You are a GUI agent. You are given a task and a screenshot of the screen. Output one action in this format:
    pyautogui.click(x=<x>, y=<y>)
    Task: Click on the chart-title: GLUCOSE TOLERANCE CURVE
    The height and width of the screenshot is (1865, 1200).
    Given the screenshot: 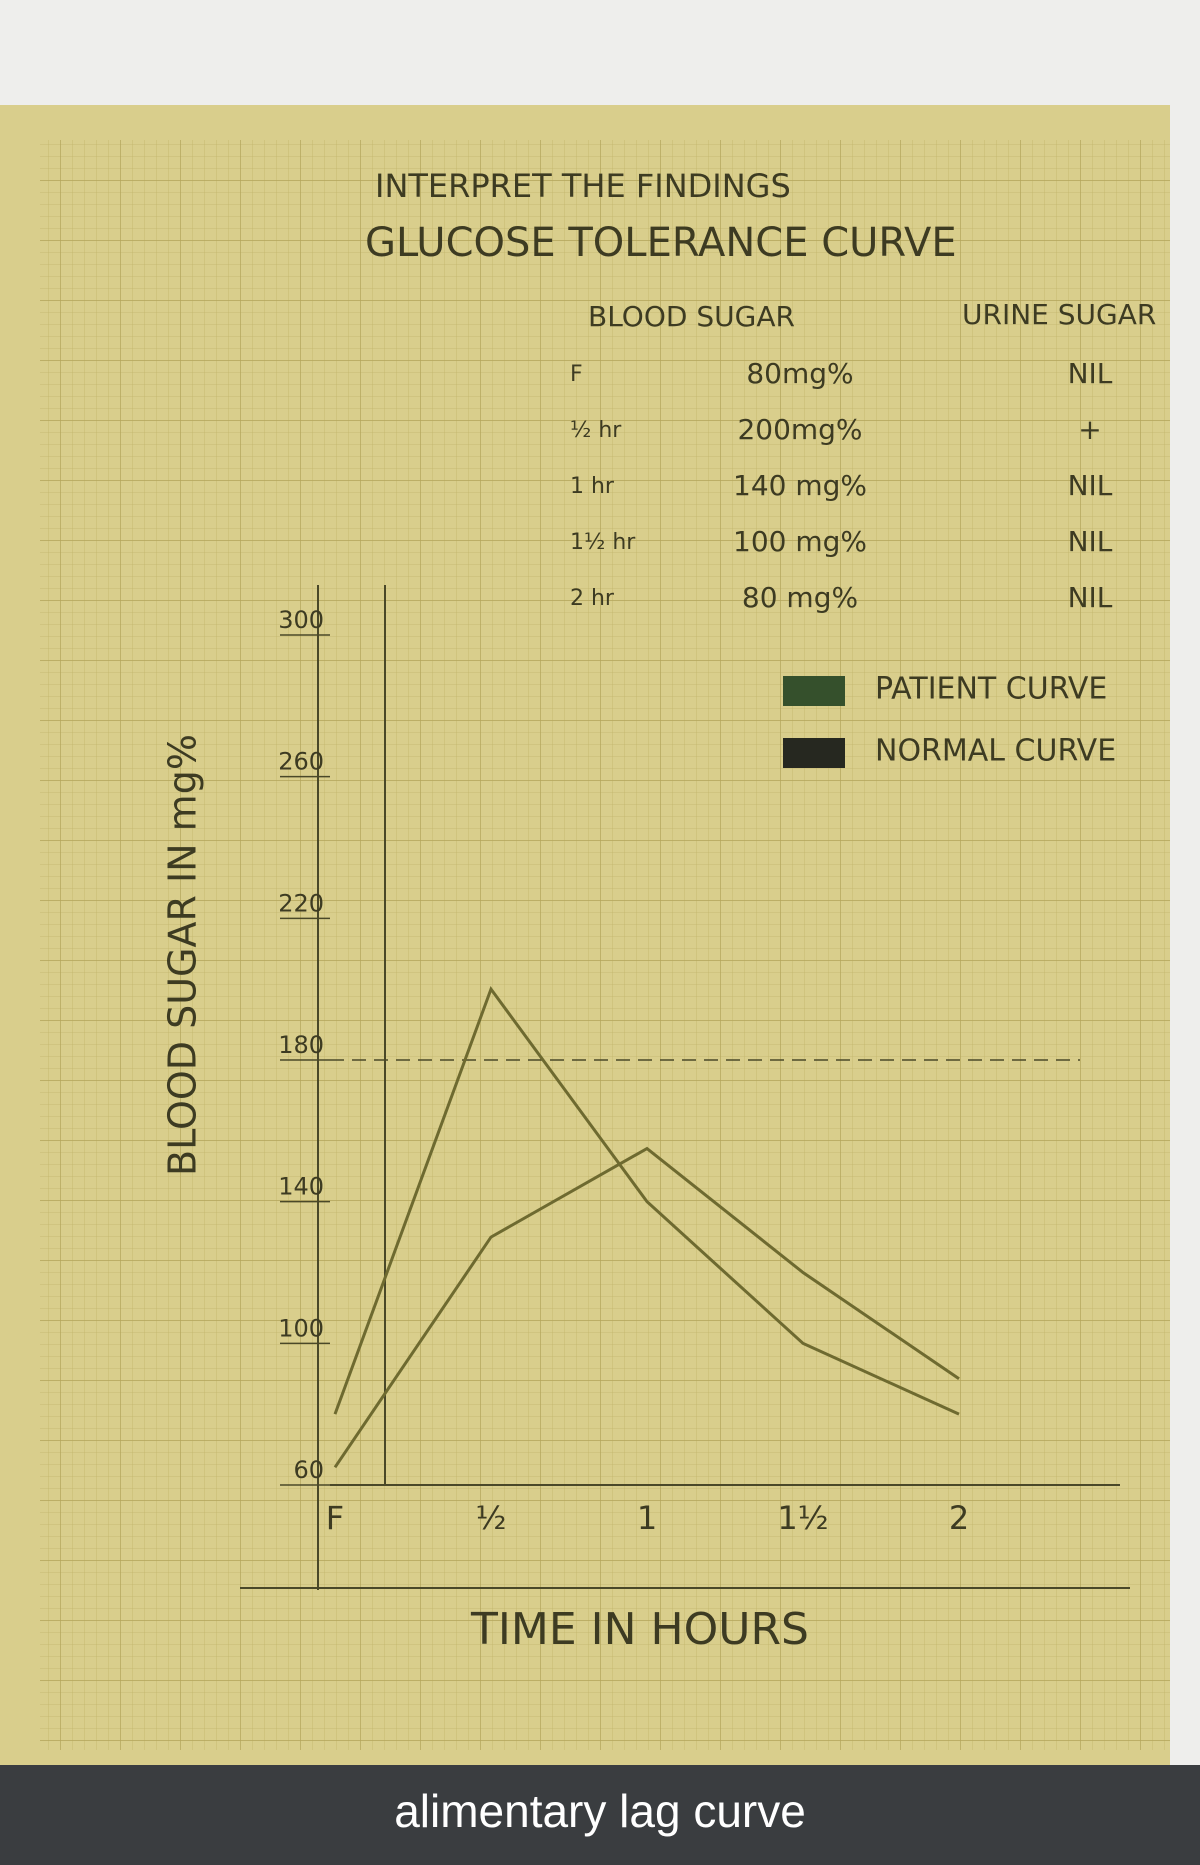 What is the action you would take?
    pyautogui.click(x=661, y=243)
    